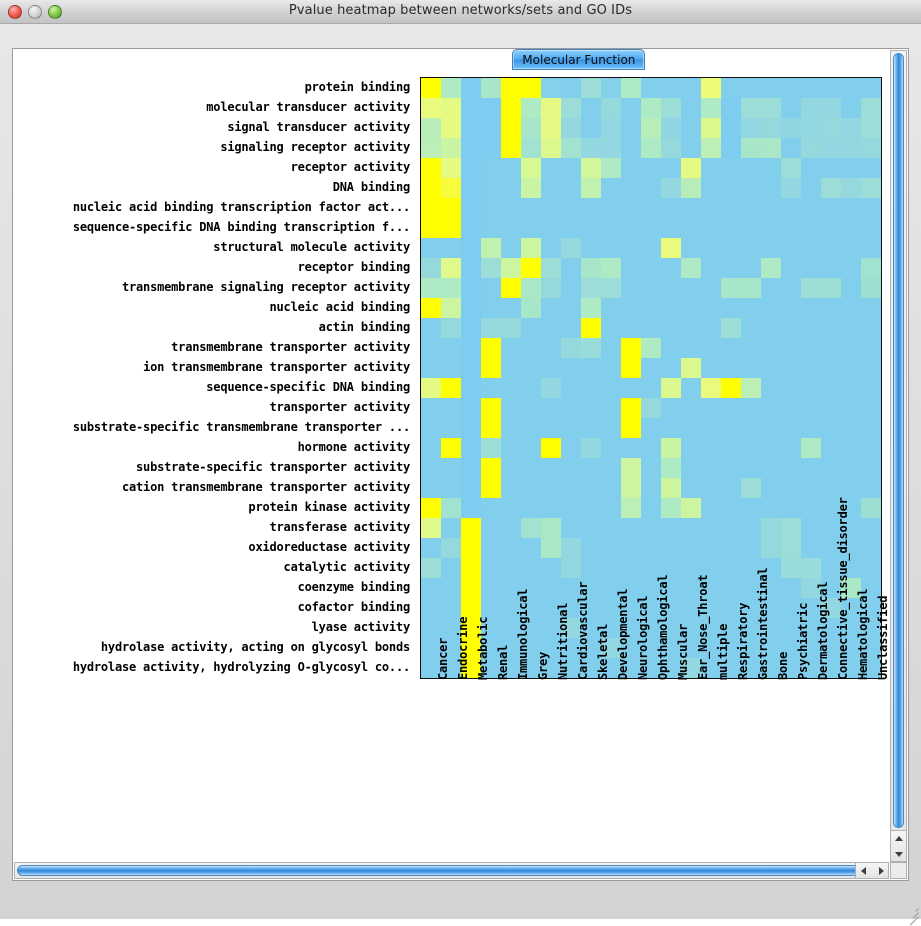  I want to click on scroll-left-button, so click(863, 870).